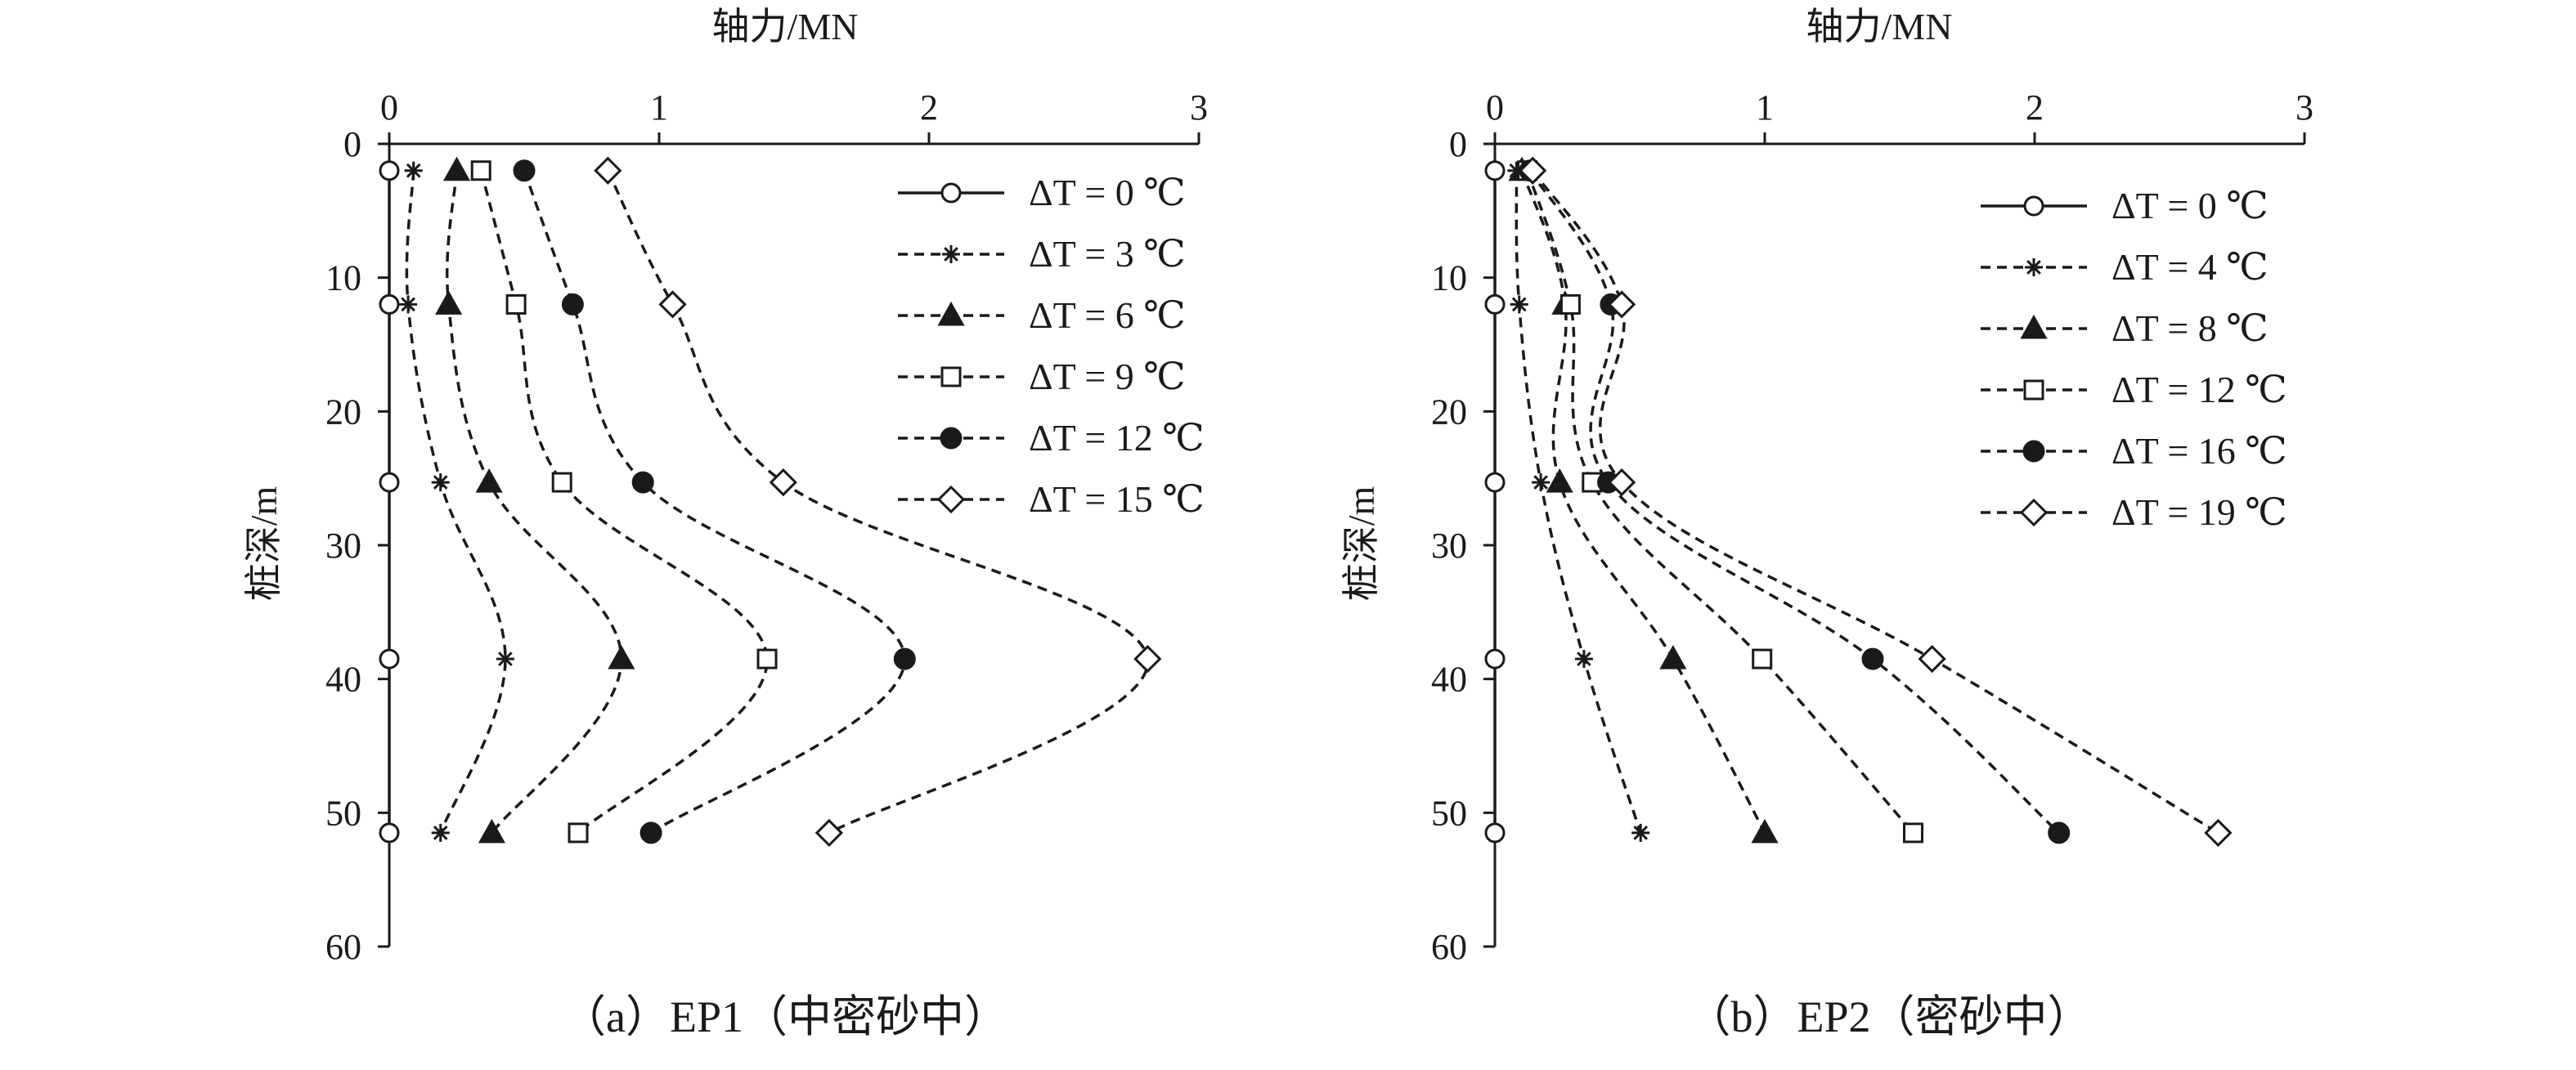 This screenshot has width=2576, height=1070. What do you see at coordinates (1449, 680) in the screenshot?
I see `y-tick-label: 40` at bounding box center [1449, 680].